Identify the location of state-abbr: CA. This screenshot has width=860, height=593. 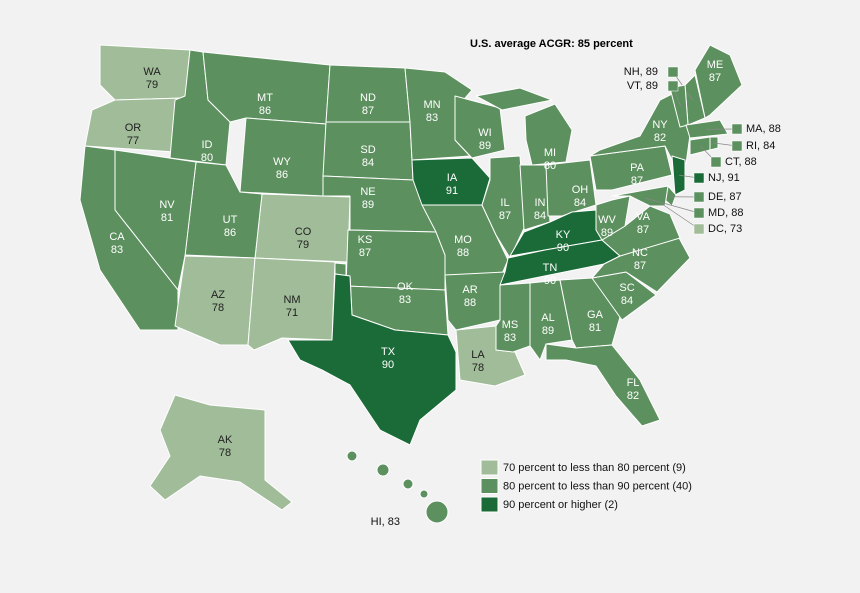
(117, 237).